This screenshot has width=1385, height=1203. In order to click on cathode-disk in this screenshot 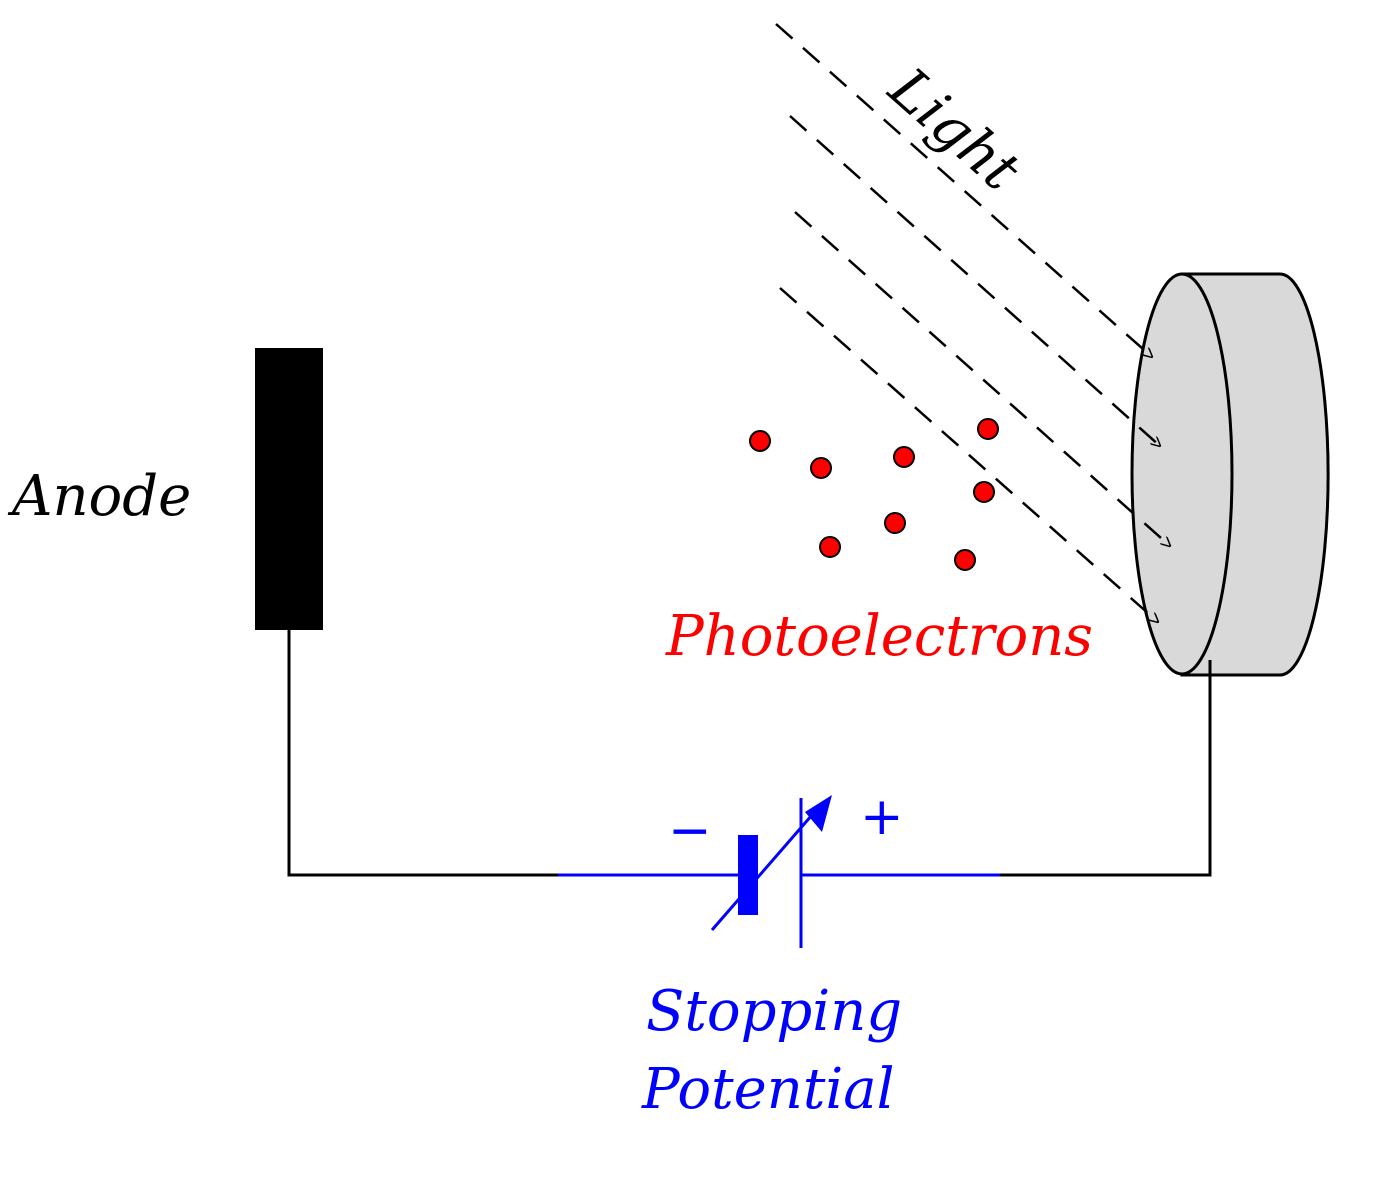, I will do `click(1230, 474)`.